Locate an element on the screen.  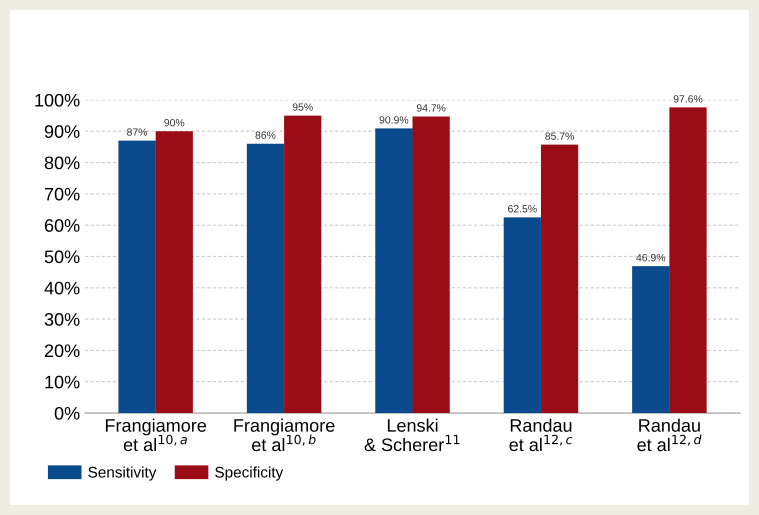
data-label: 46.9% is located at coordinates (651, 258).